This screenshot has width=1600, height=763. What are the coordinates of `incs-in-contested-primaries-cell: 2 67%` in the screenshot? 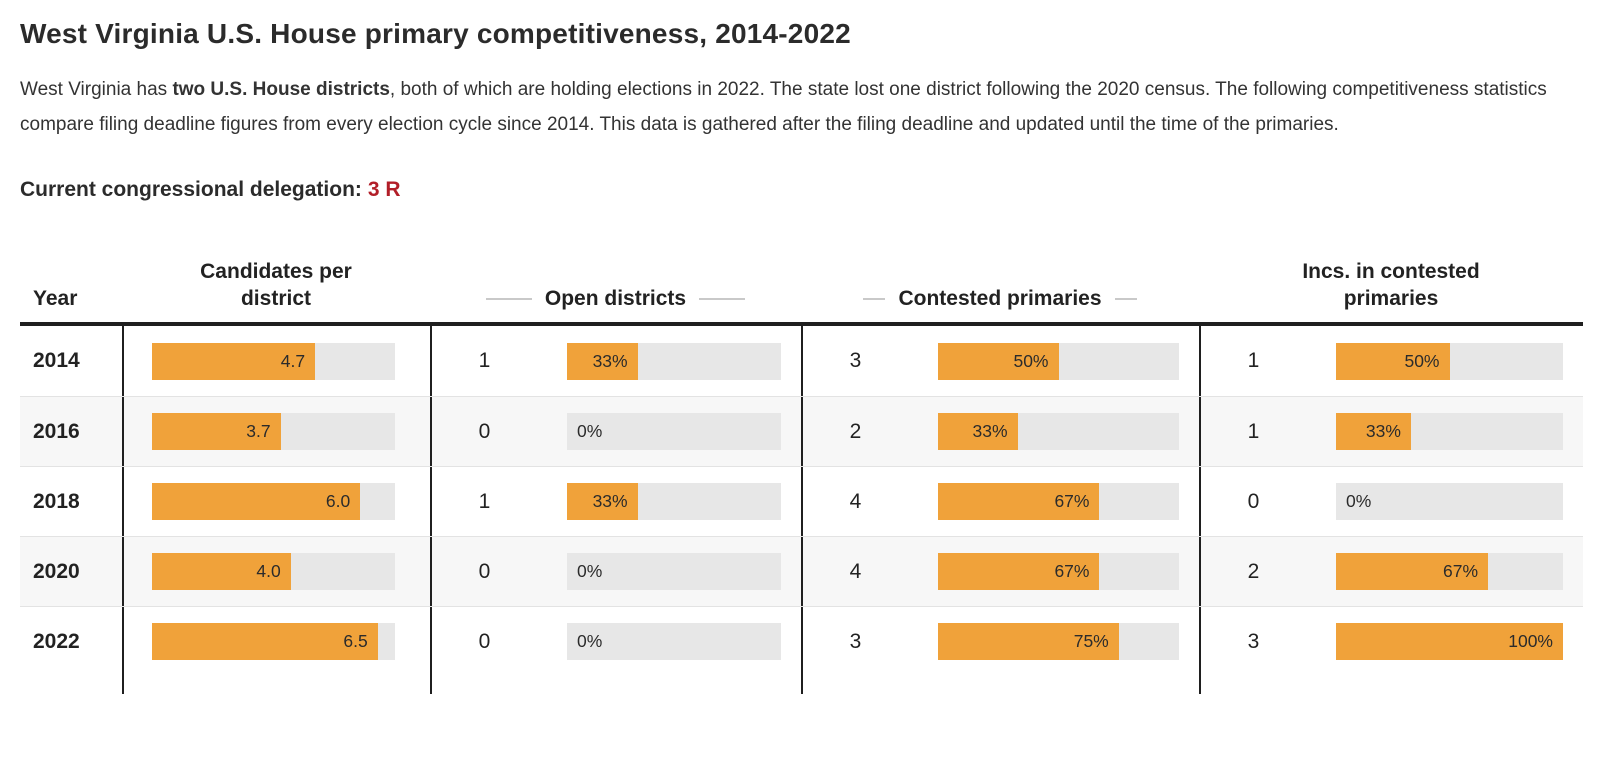 It's located at (1391, 571).